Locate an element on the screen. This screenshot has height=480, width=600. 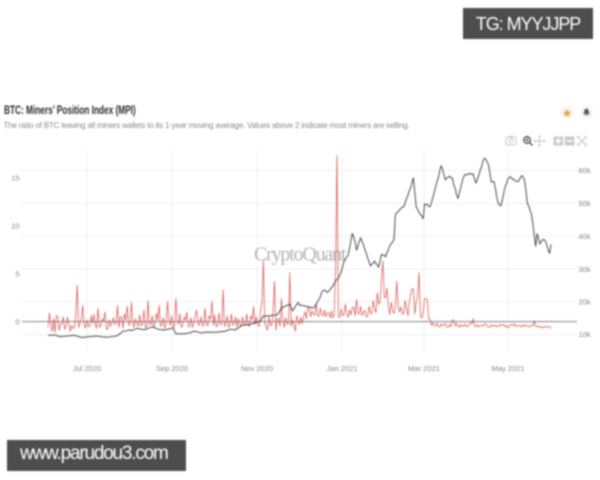
svg-text: 40k is located at coordinates (585, 236).